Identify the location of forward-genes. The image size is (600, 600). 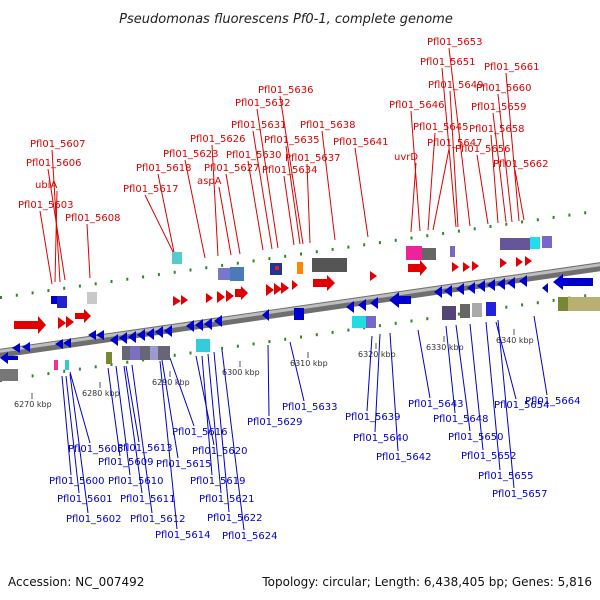
(273, 295).